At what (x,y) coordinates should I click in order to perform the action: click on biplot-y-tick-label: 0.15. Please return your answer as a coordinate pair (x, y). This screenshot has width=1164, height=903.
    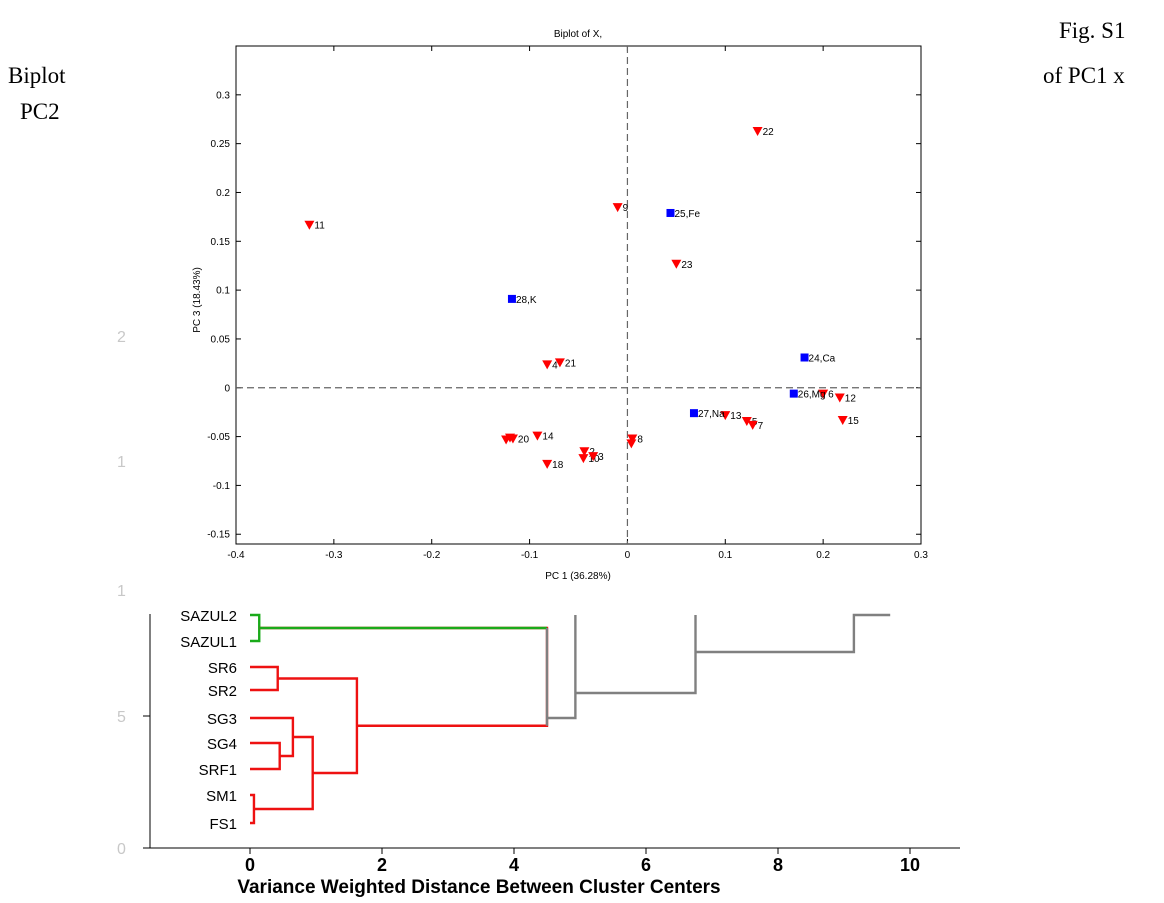
    Looking at the image, I should click on (221, 242).